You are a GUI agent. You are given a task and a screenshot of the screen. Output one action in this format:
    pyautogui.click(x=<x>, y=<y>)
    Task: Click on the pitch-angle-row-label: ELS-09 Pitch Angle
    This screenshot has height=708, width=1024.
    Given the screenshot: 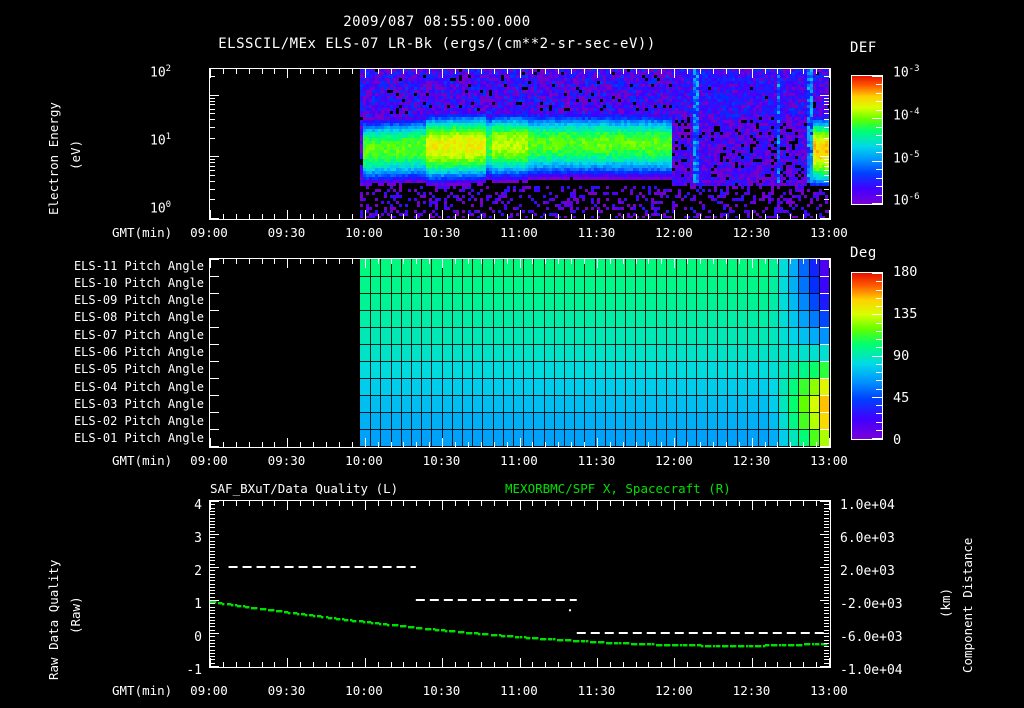 What is the action you would take?
    pyautogui.click(x=138, y=300)
    